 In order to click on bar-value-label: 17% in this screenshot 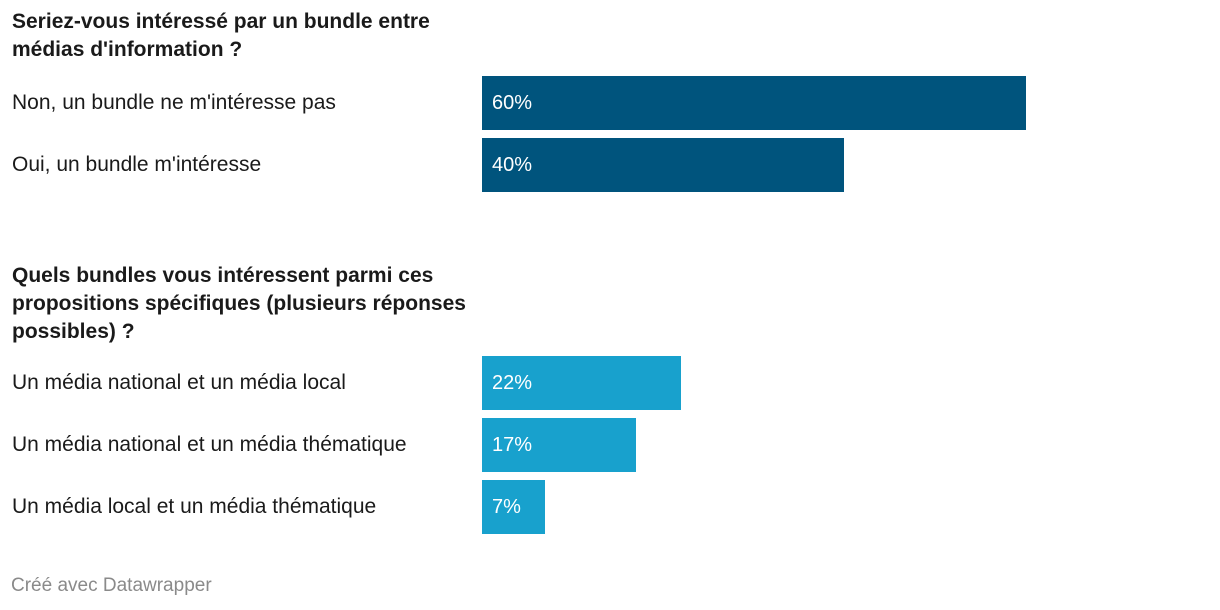, I will do `click(512, 445)`.